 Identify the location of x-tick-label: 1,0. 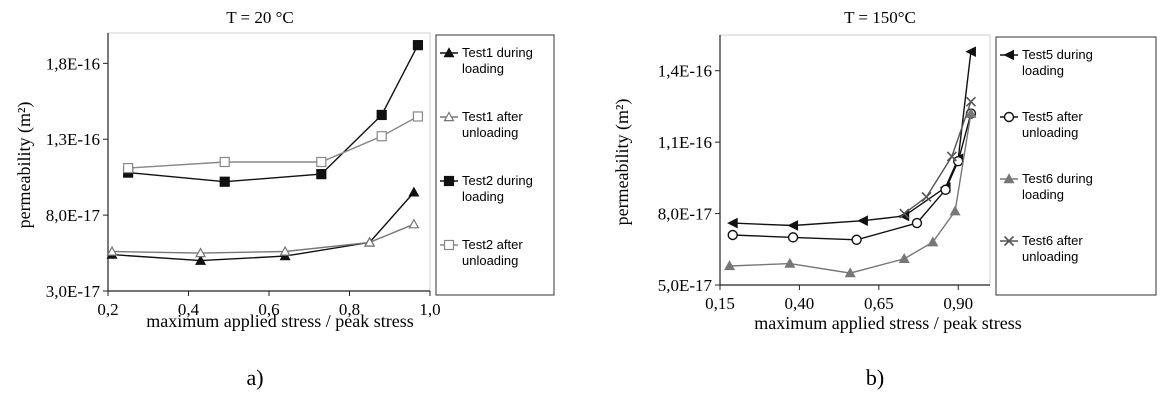
(429, 309).